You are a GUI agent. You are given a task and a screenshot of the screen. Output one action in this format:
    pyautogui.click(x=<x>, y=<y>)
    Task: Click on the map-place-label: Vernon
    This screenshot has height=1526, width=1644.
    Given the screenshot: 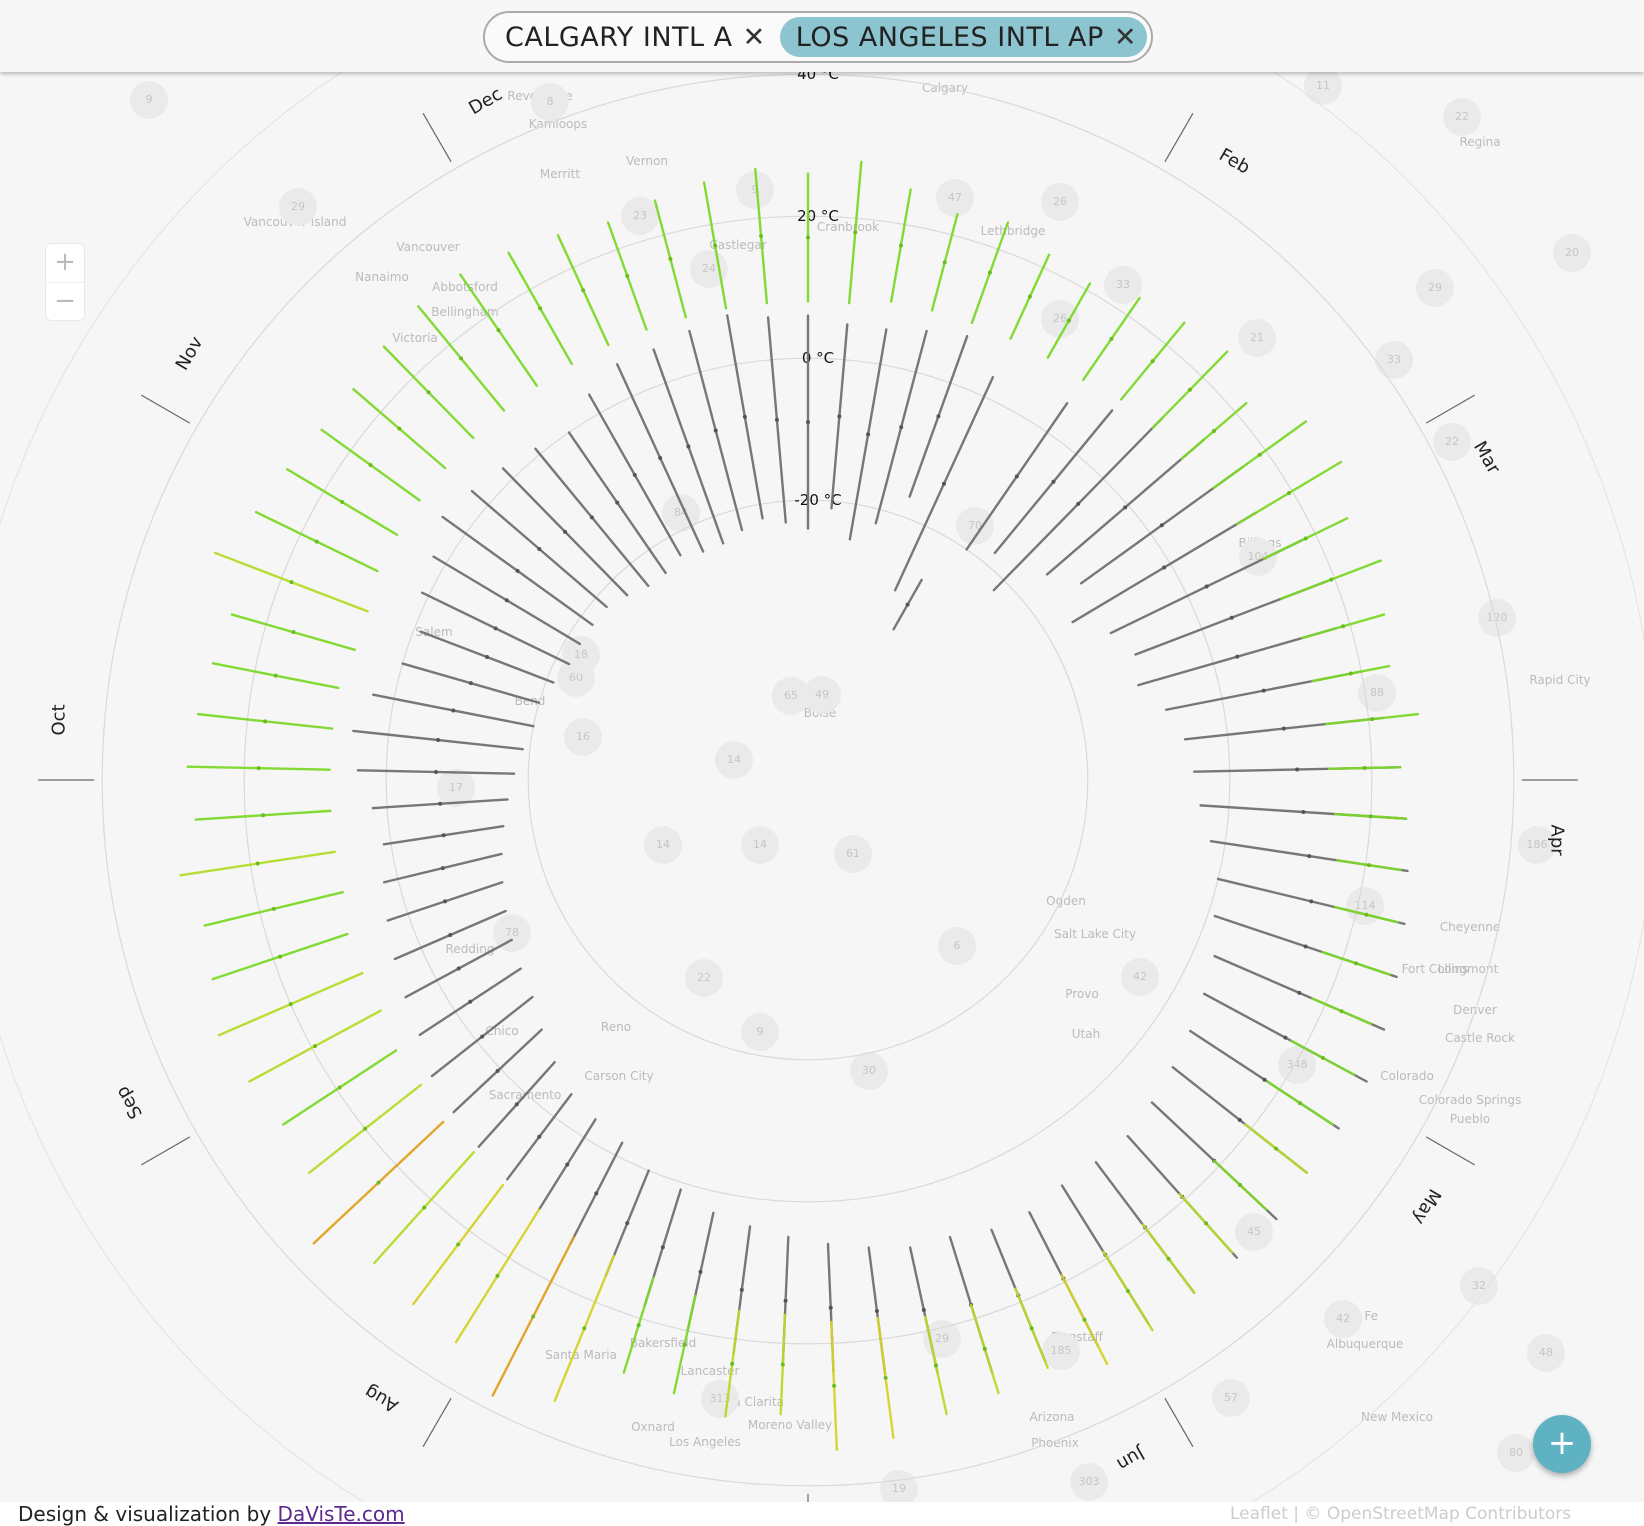 What is the action you would take?
    pyautogui.click(x=647, y=161)
    